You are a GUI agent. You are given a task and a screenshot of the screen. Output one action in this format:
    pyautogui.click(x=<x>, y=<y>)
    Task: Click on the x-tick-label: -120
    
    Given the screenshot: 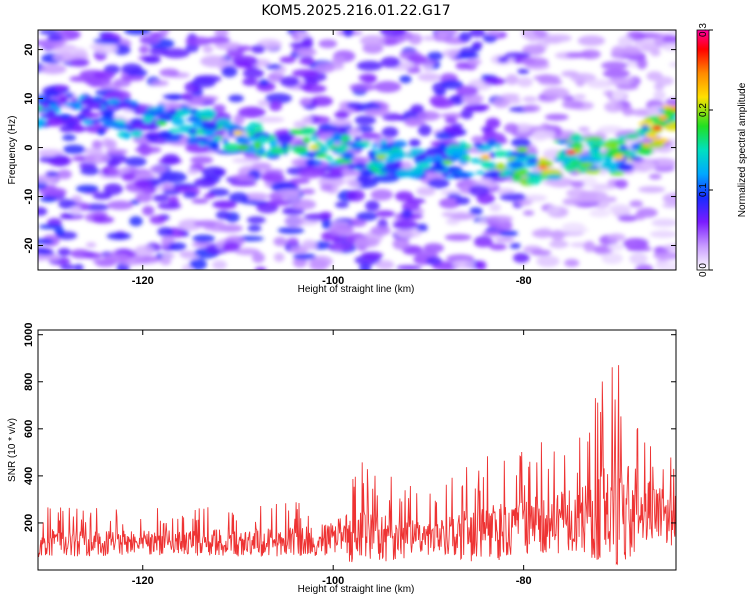 What is the action you would take?
    pyautogui.click(x=143, y=281)
    